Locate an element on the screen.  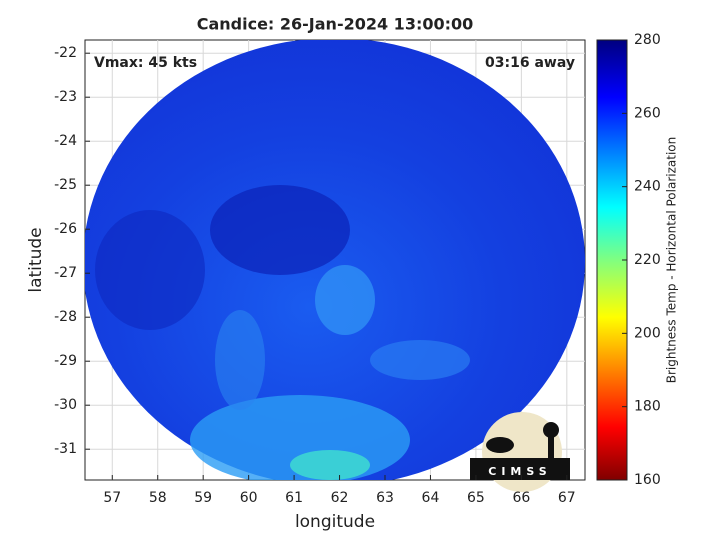
x-tick-label: 58 is located at coordinates (158, 498).